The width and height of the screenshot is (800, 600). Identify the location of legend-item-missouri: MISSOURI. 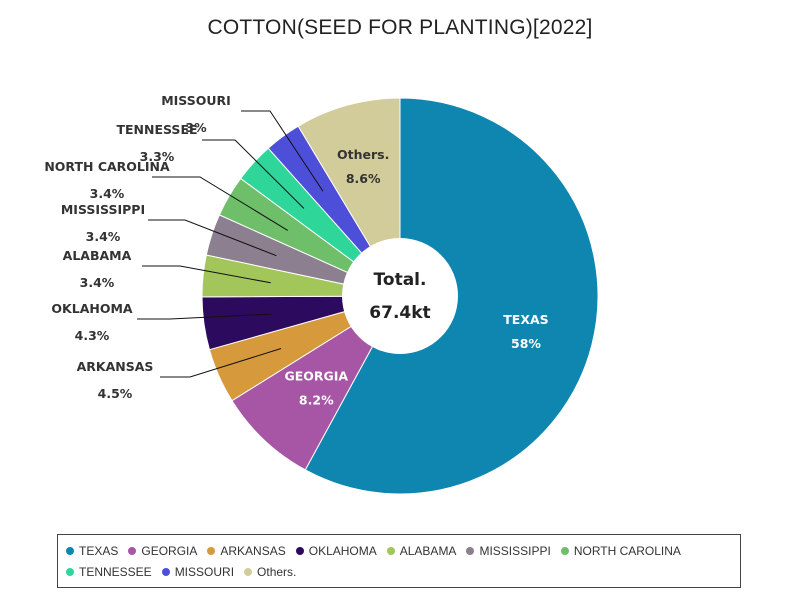
(198, 572).